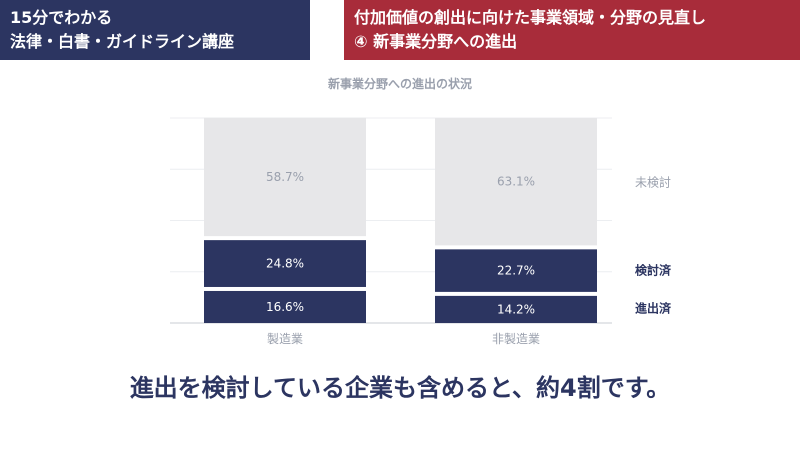  What do you see at coordinates (653, 182) in the screenshot?
I see `legend-label: 未検討` at bounding box center [653, 182].